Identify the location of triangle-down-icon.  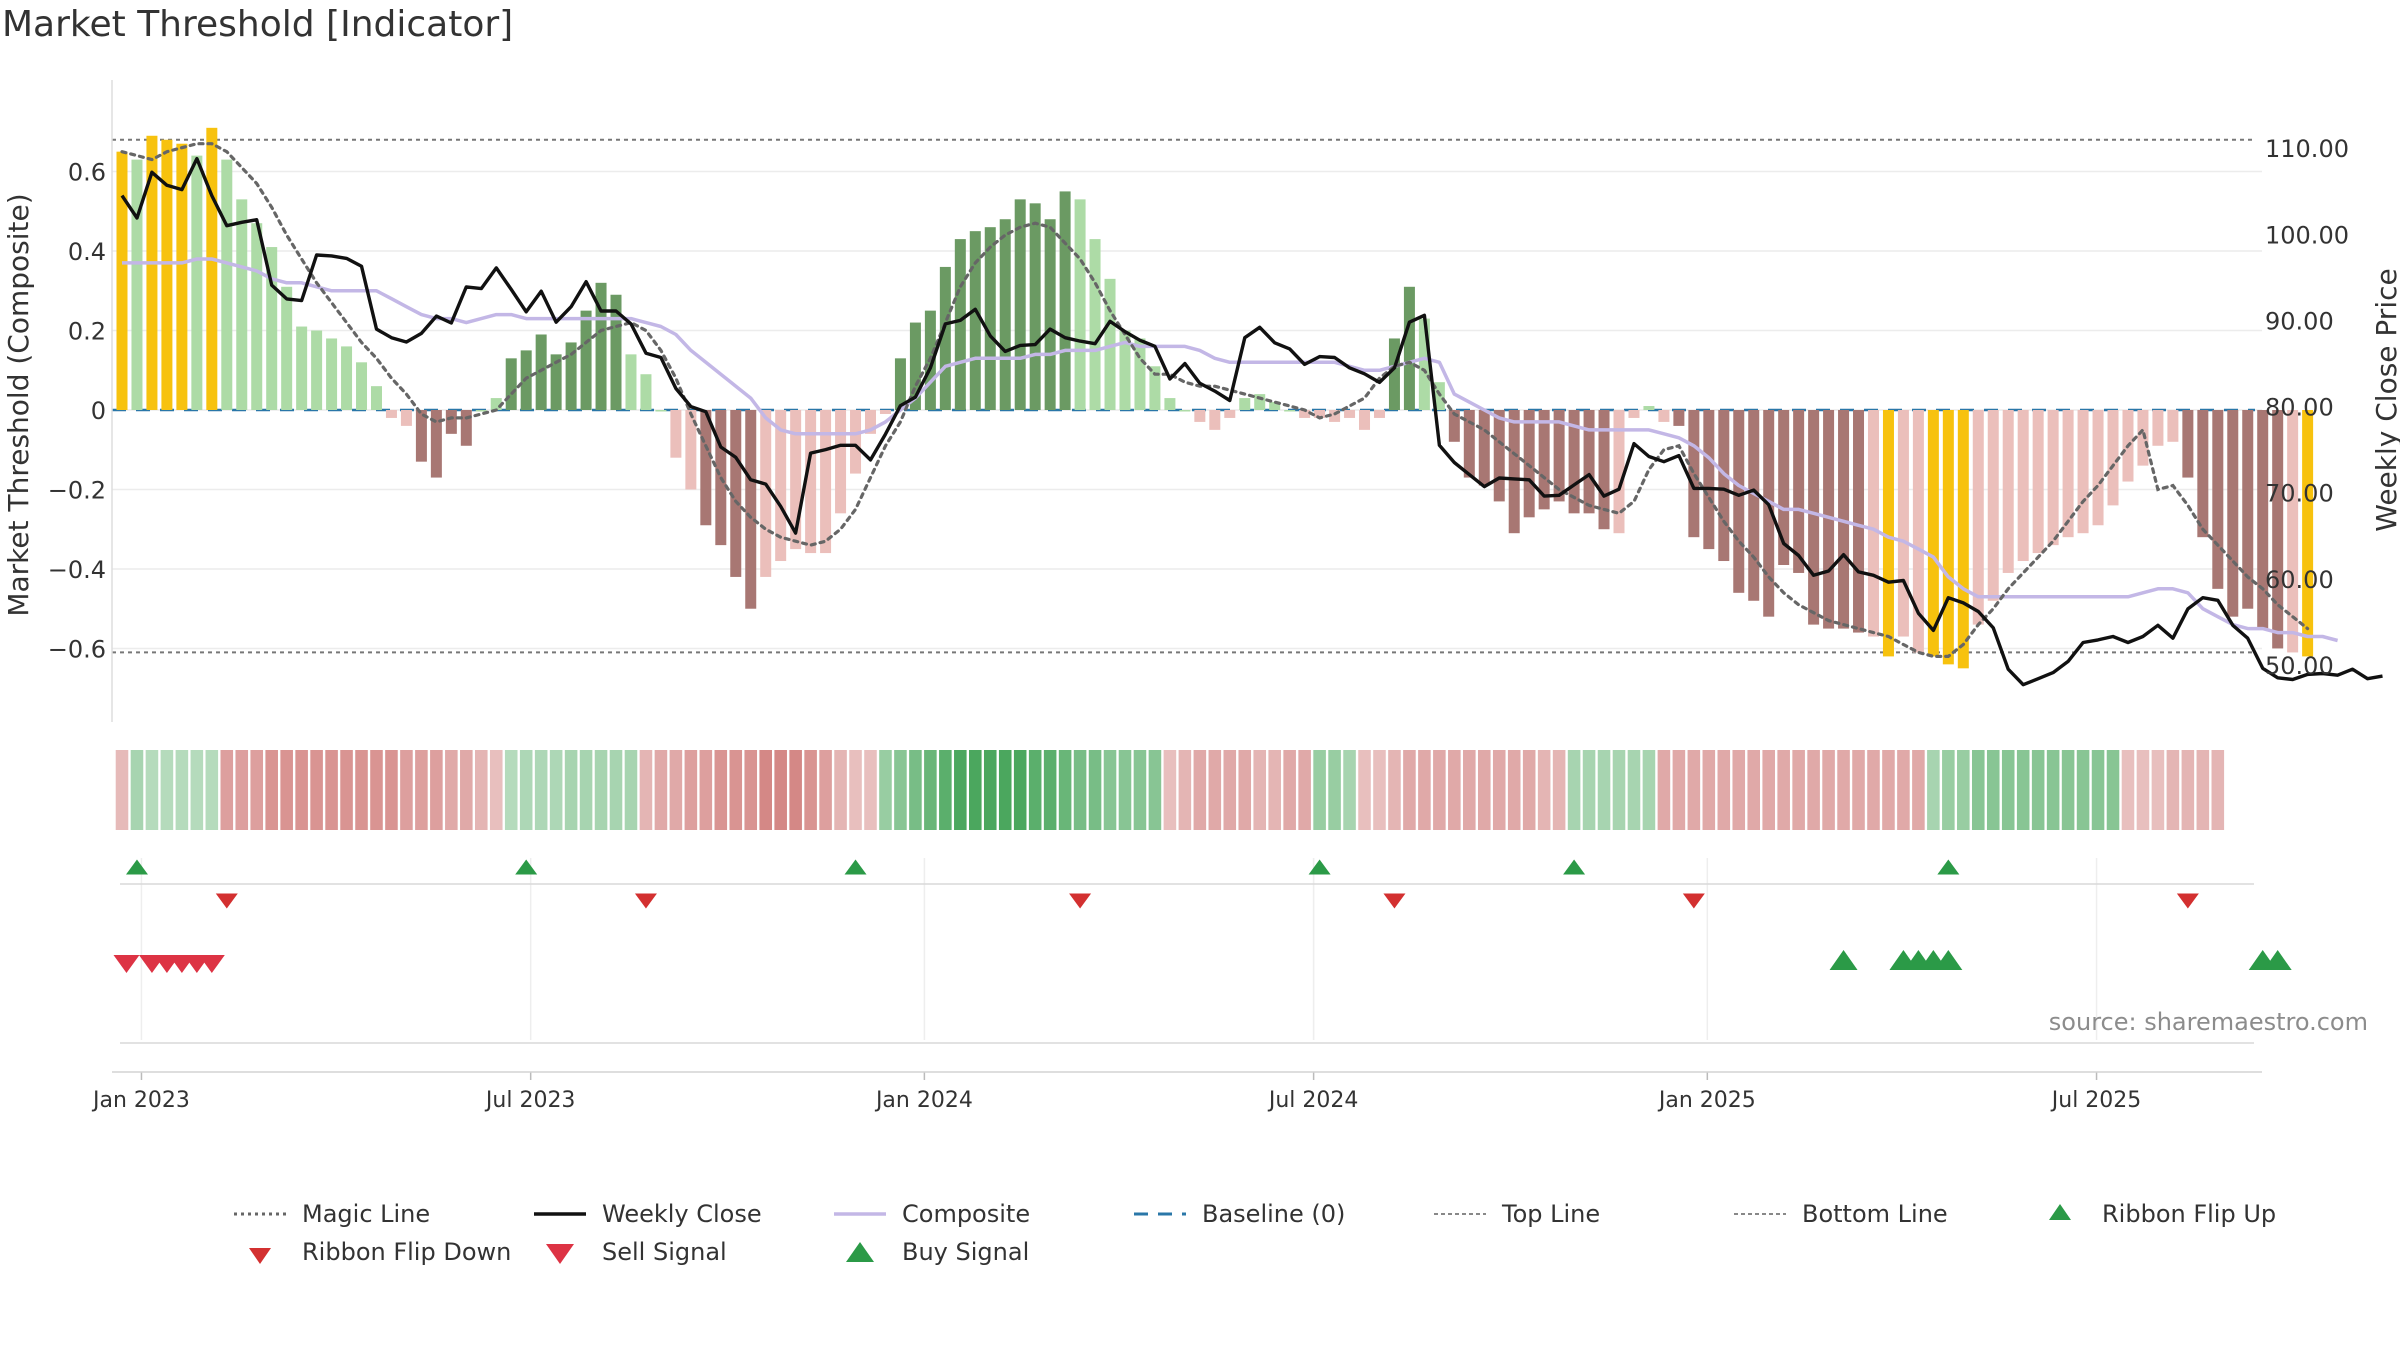
(260, 1256).